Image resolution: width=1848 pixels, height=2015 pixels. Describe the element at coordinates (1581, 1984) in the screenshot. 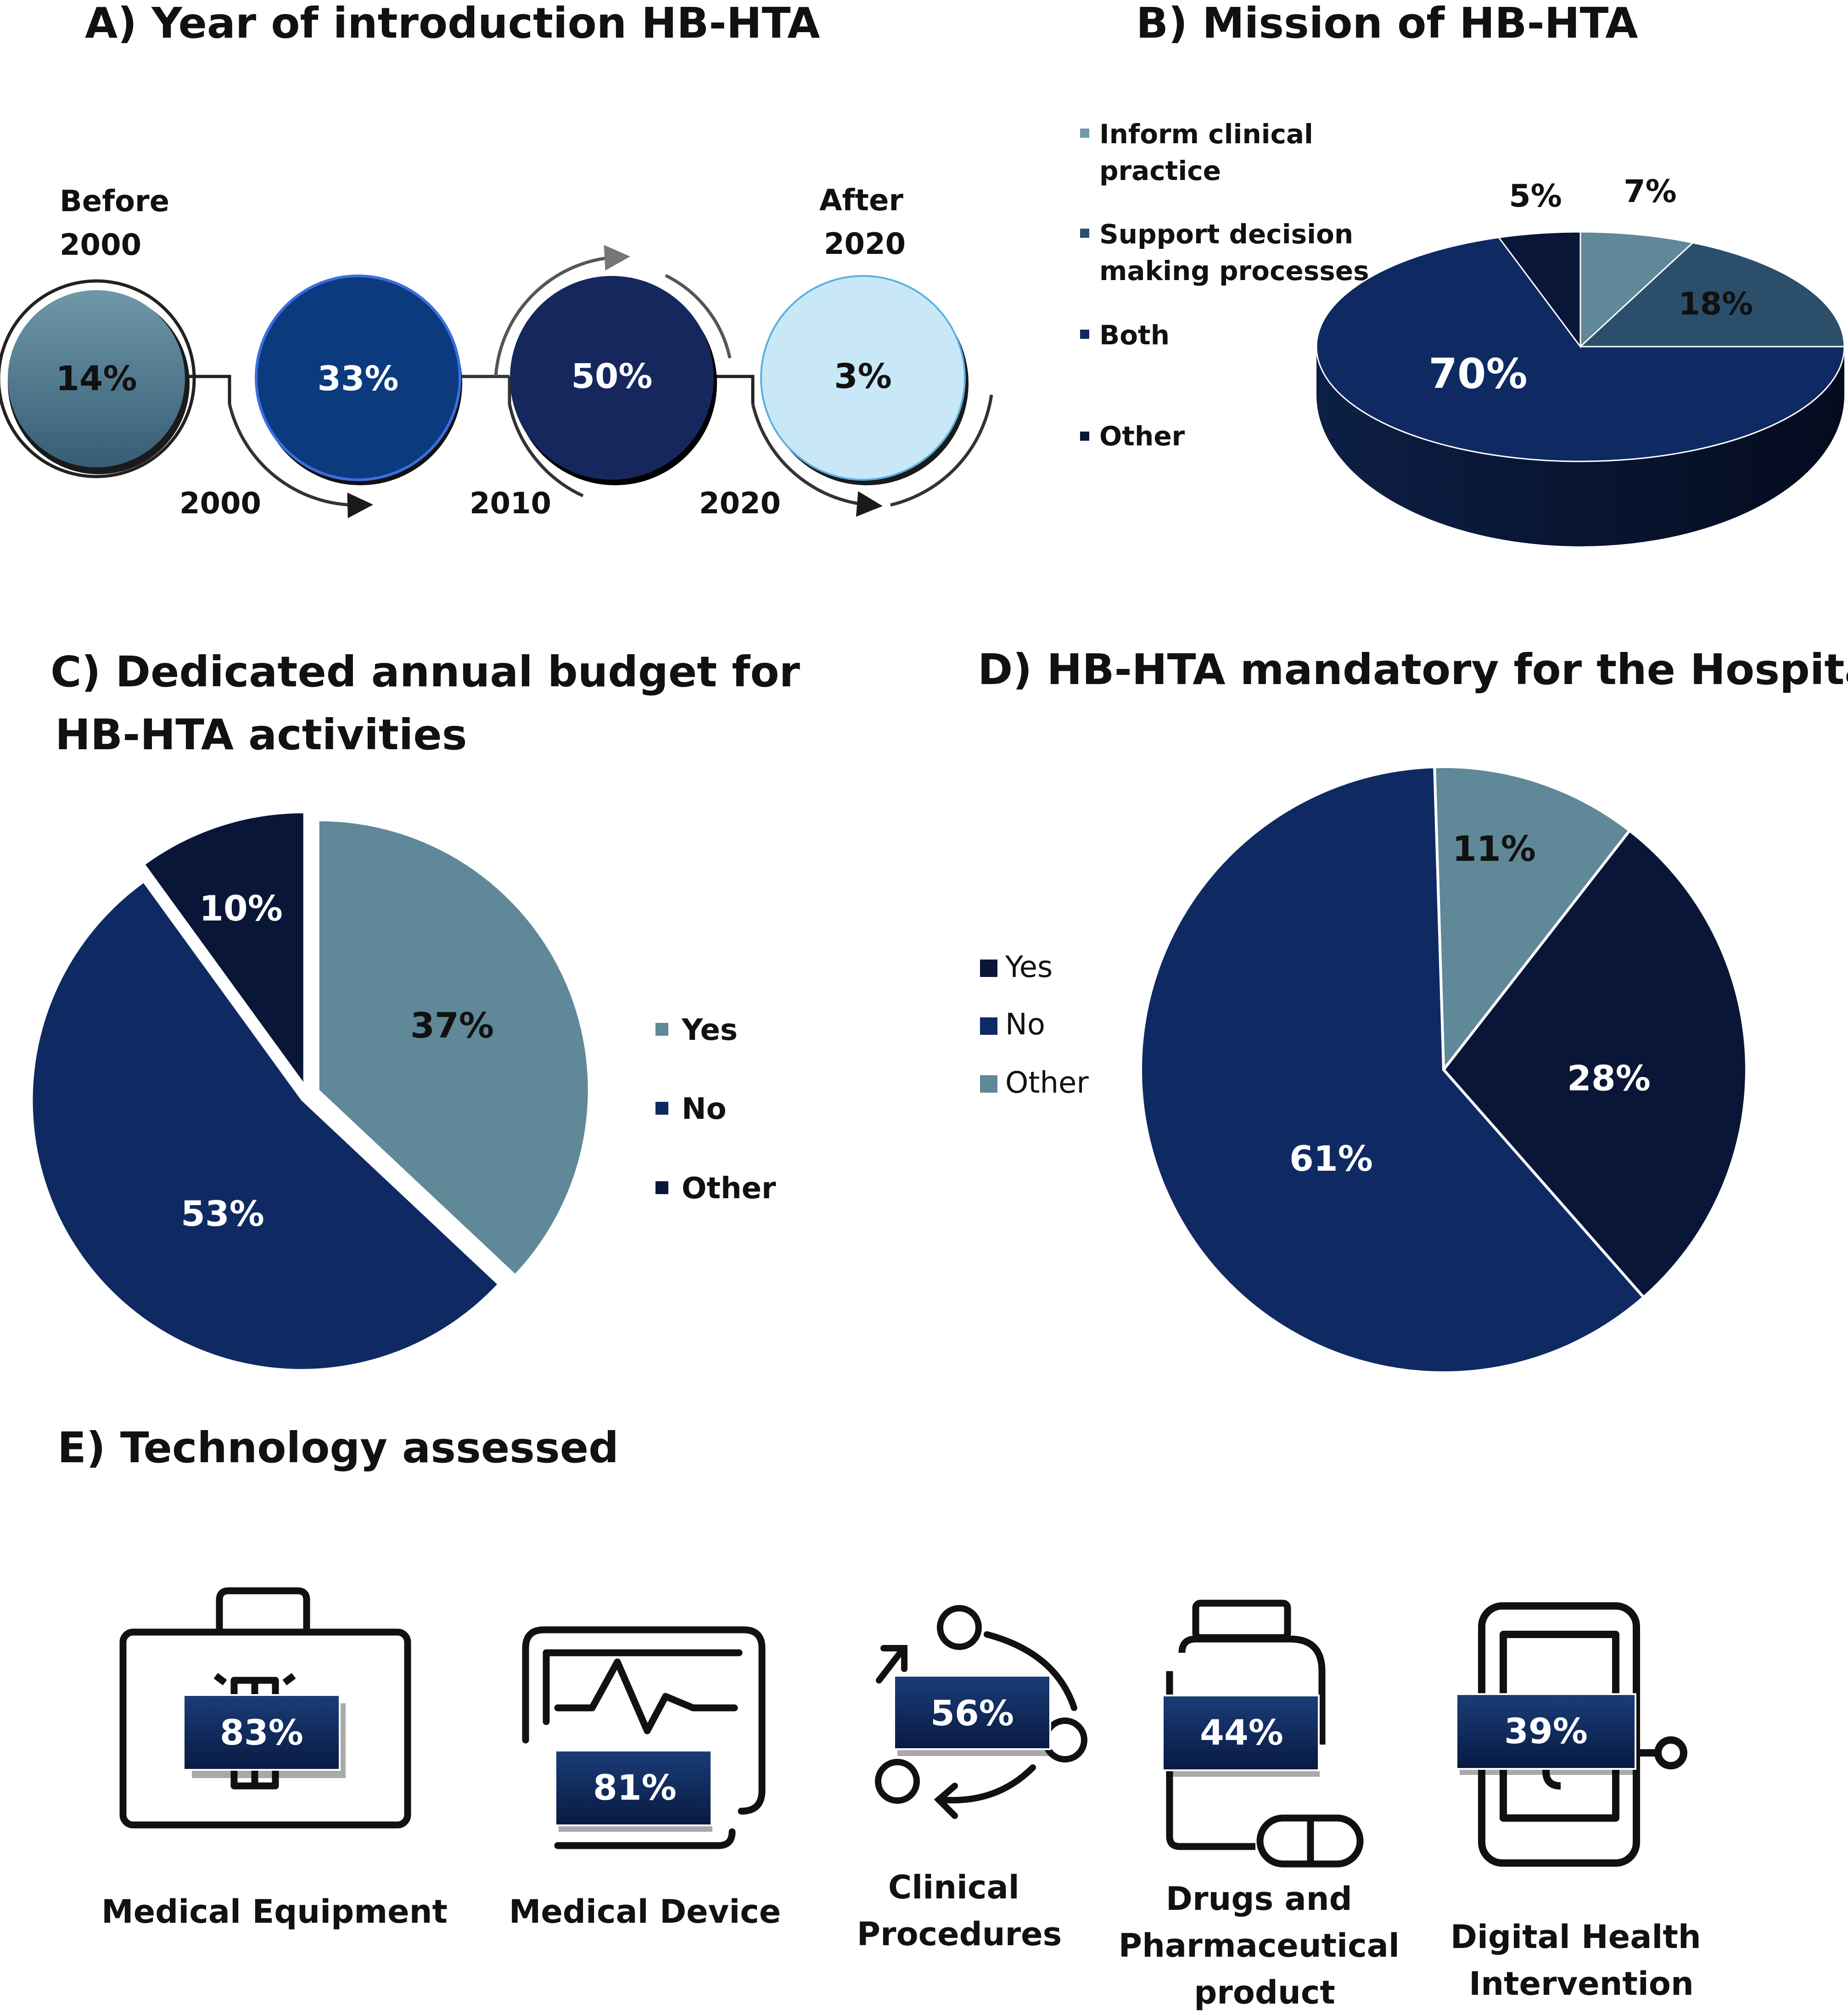

I see `label-line: Intervention` at that location.